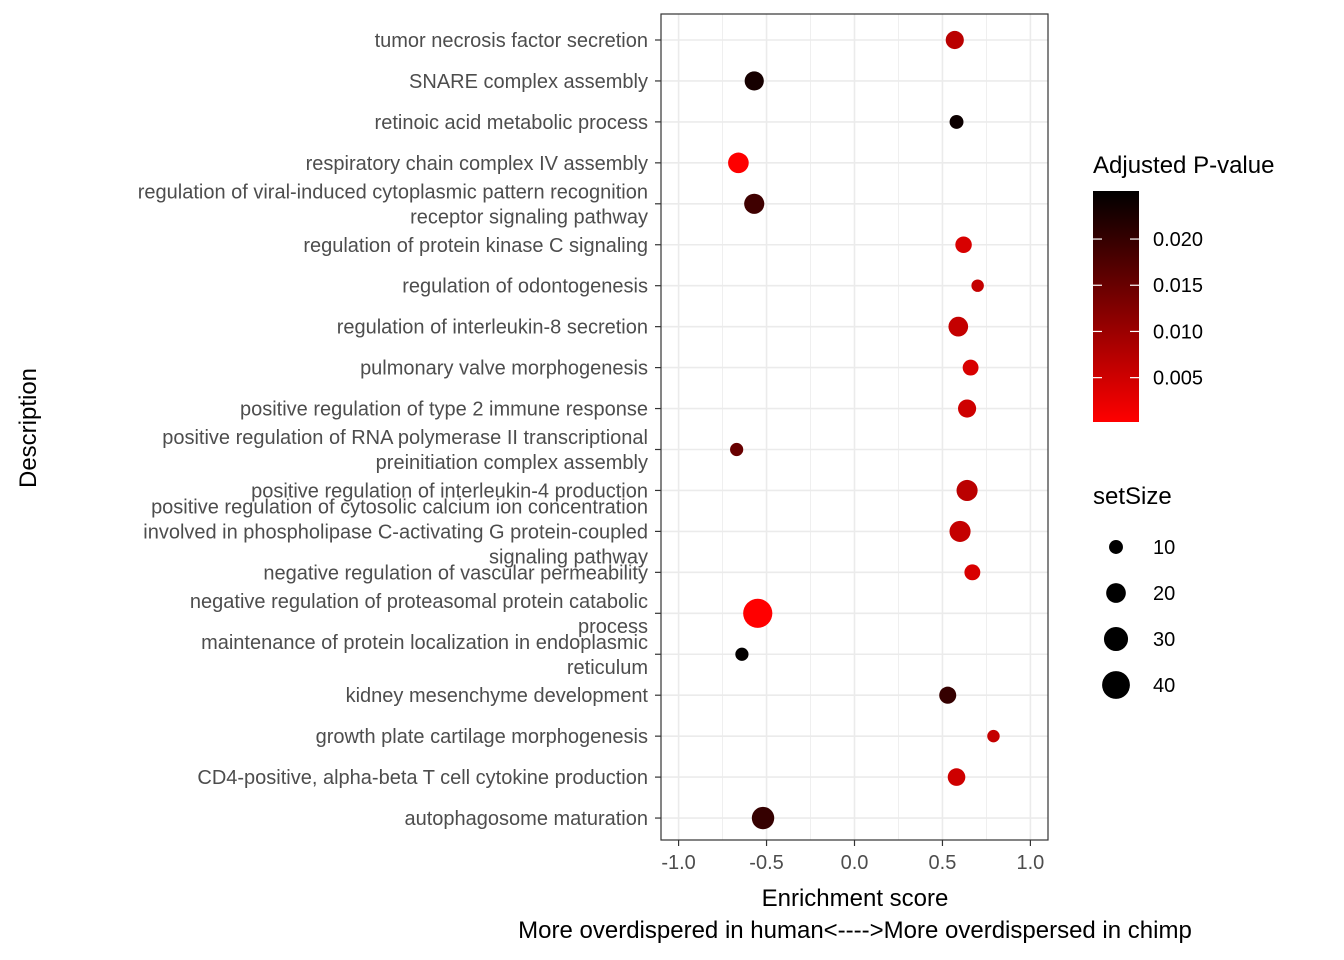 This screenshot has width=1344, height=960. I want to click on size-legend-label: 40, so click(1164, 686).